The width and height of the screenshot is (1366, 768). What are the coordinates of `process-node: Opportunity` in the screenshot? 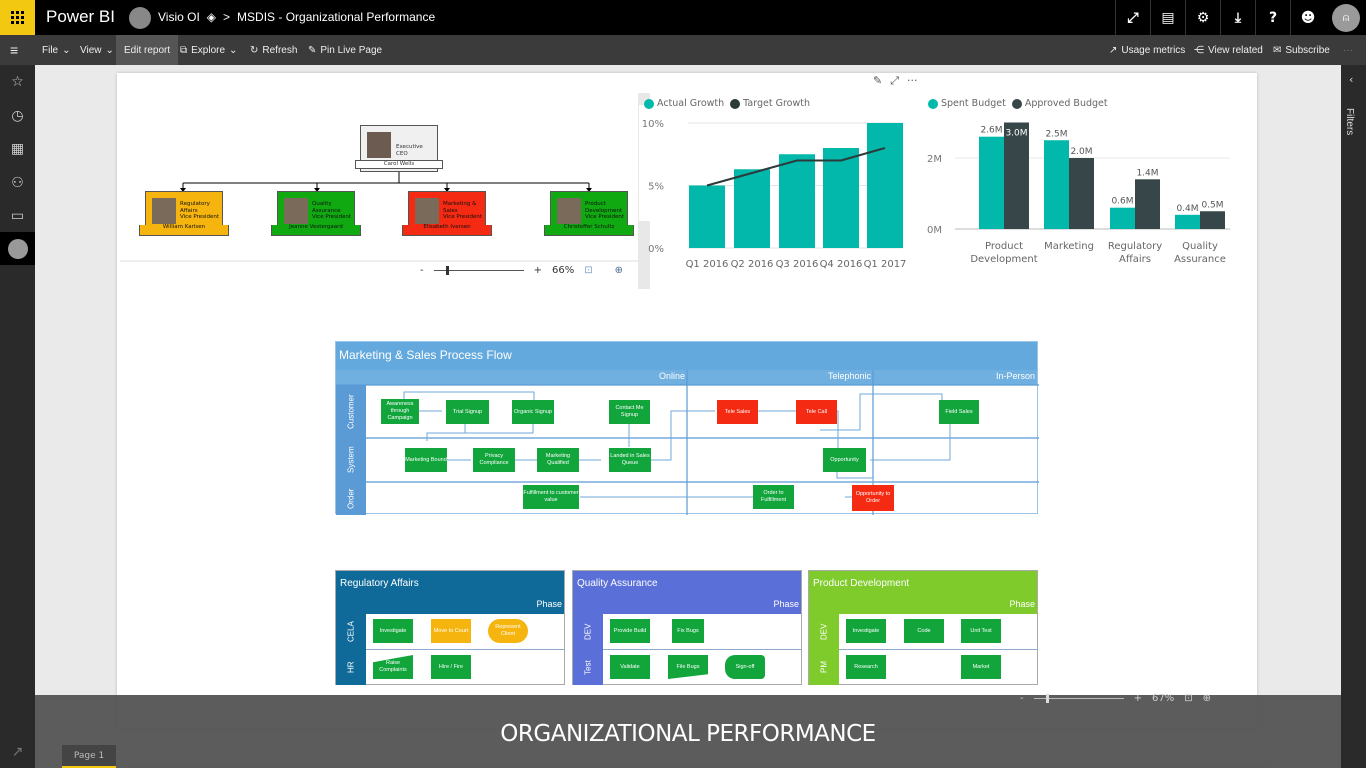 It's located at (844, 460).